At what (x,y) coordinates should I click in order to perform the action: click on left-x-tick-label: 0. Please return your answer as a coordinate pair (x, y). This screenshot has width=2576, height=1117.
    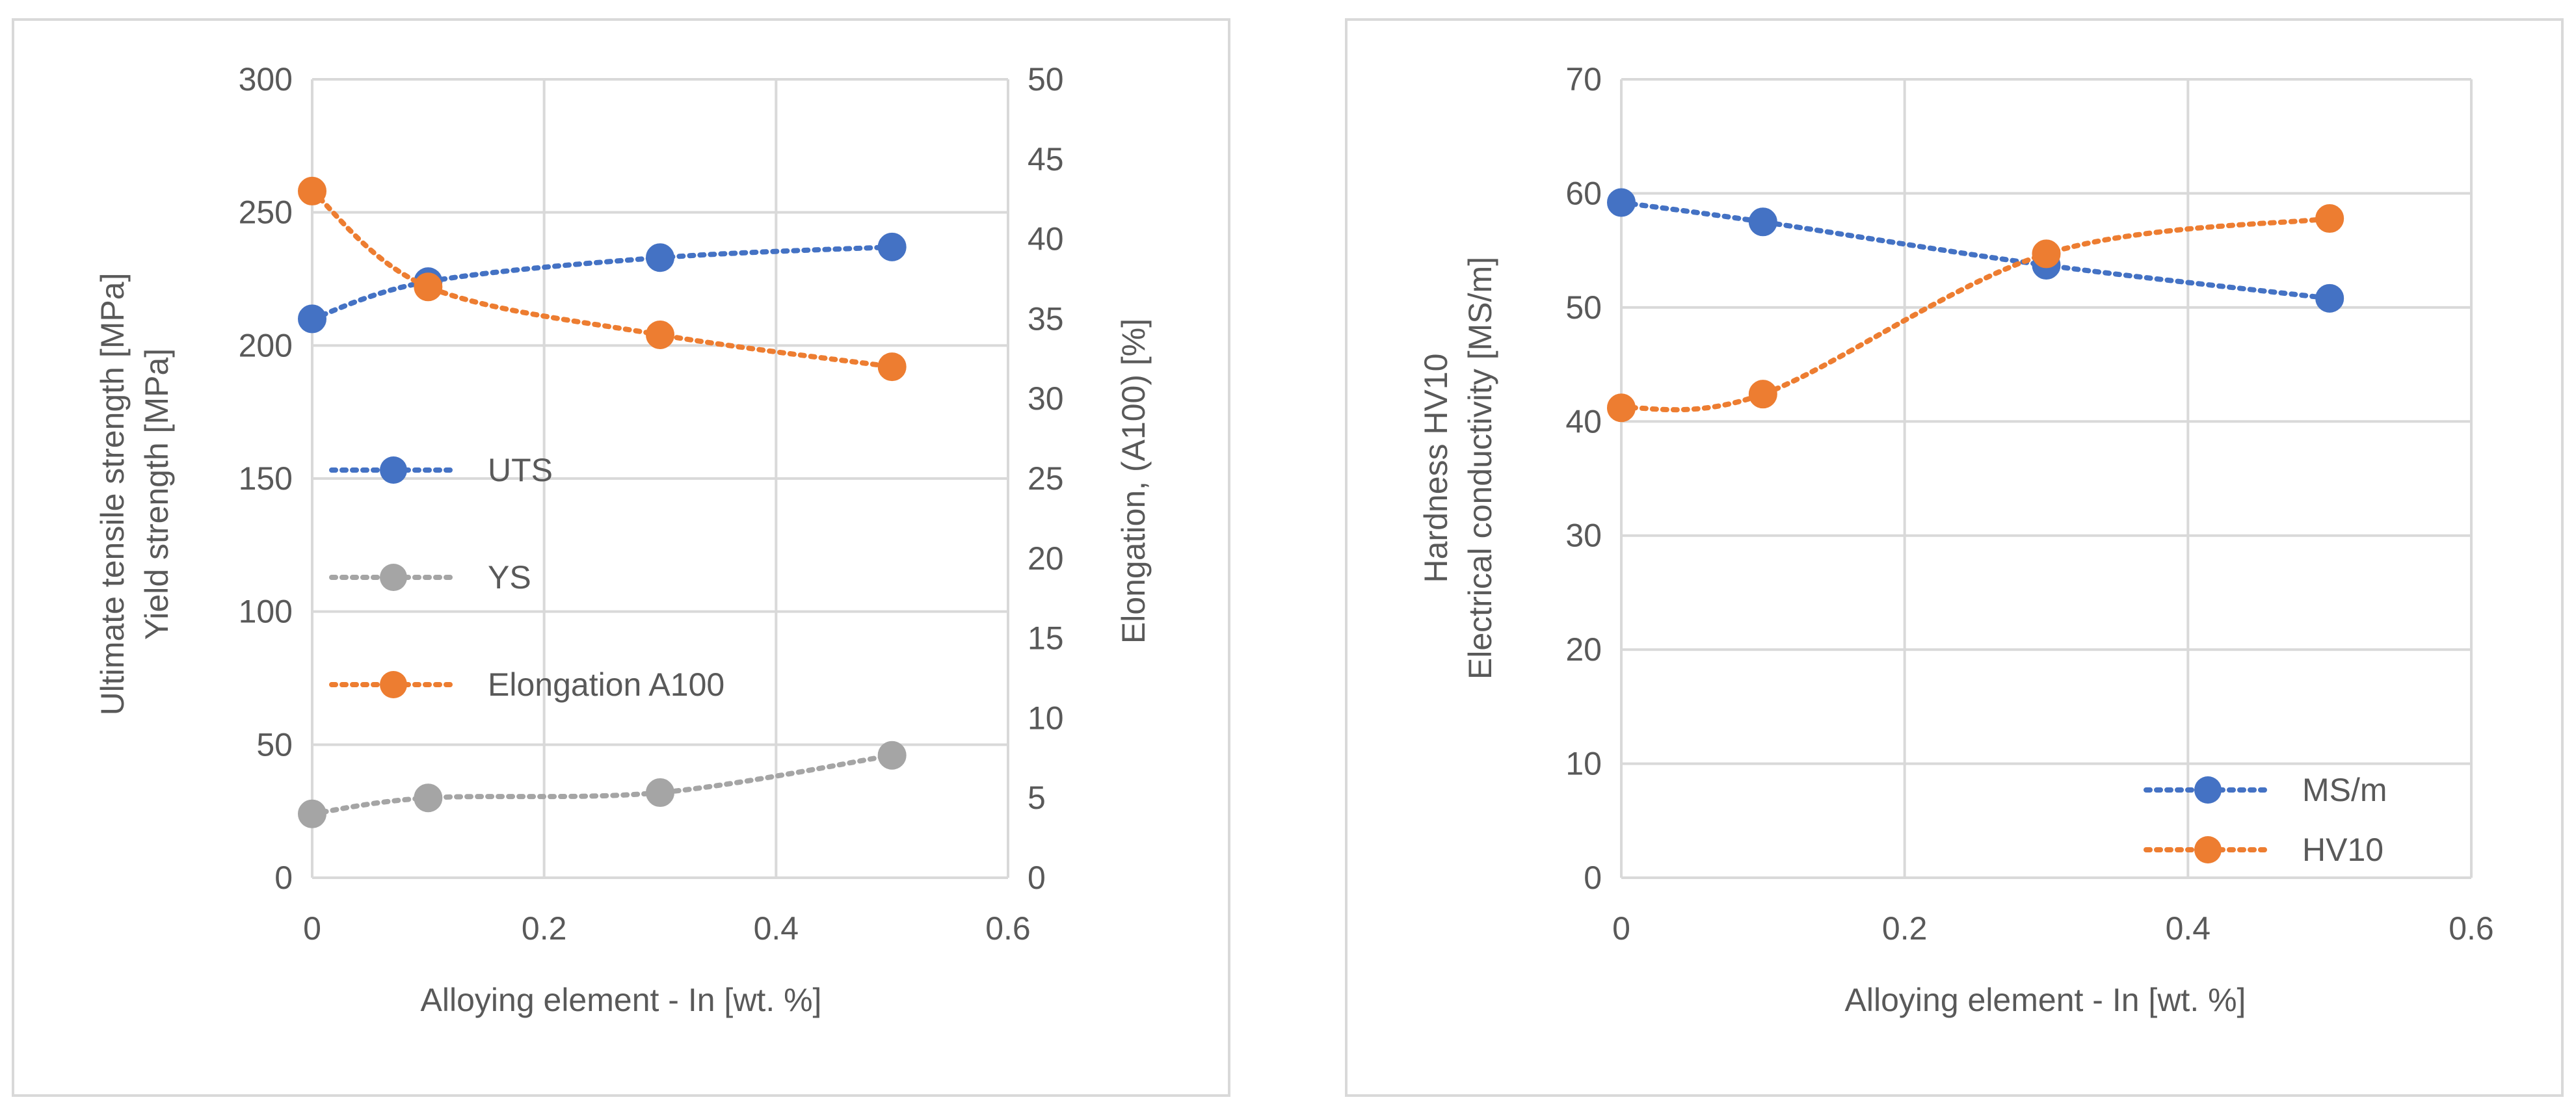
    Looking at the image, I should click on (312, 928).